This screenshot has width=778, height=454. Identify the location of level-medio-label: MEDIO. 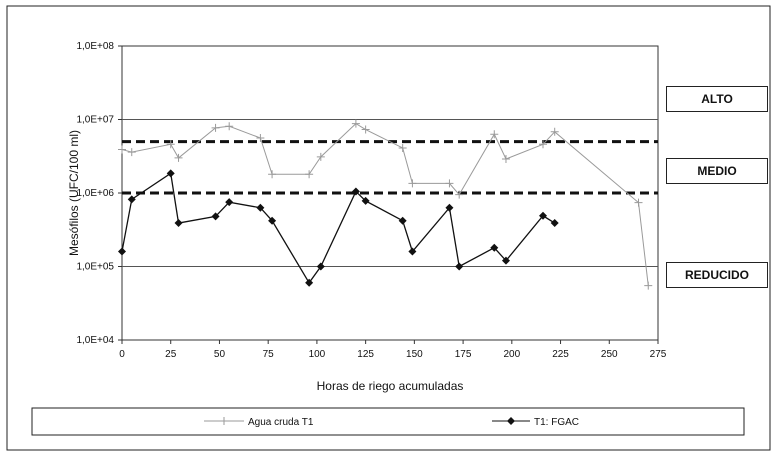
(717, 171).